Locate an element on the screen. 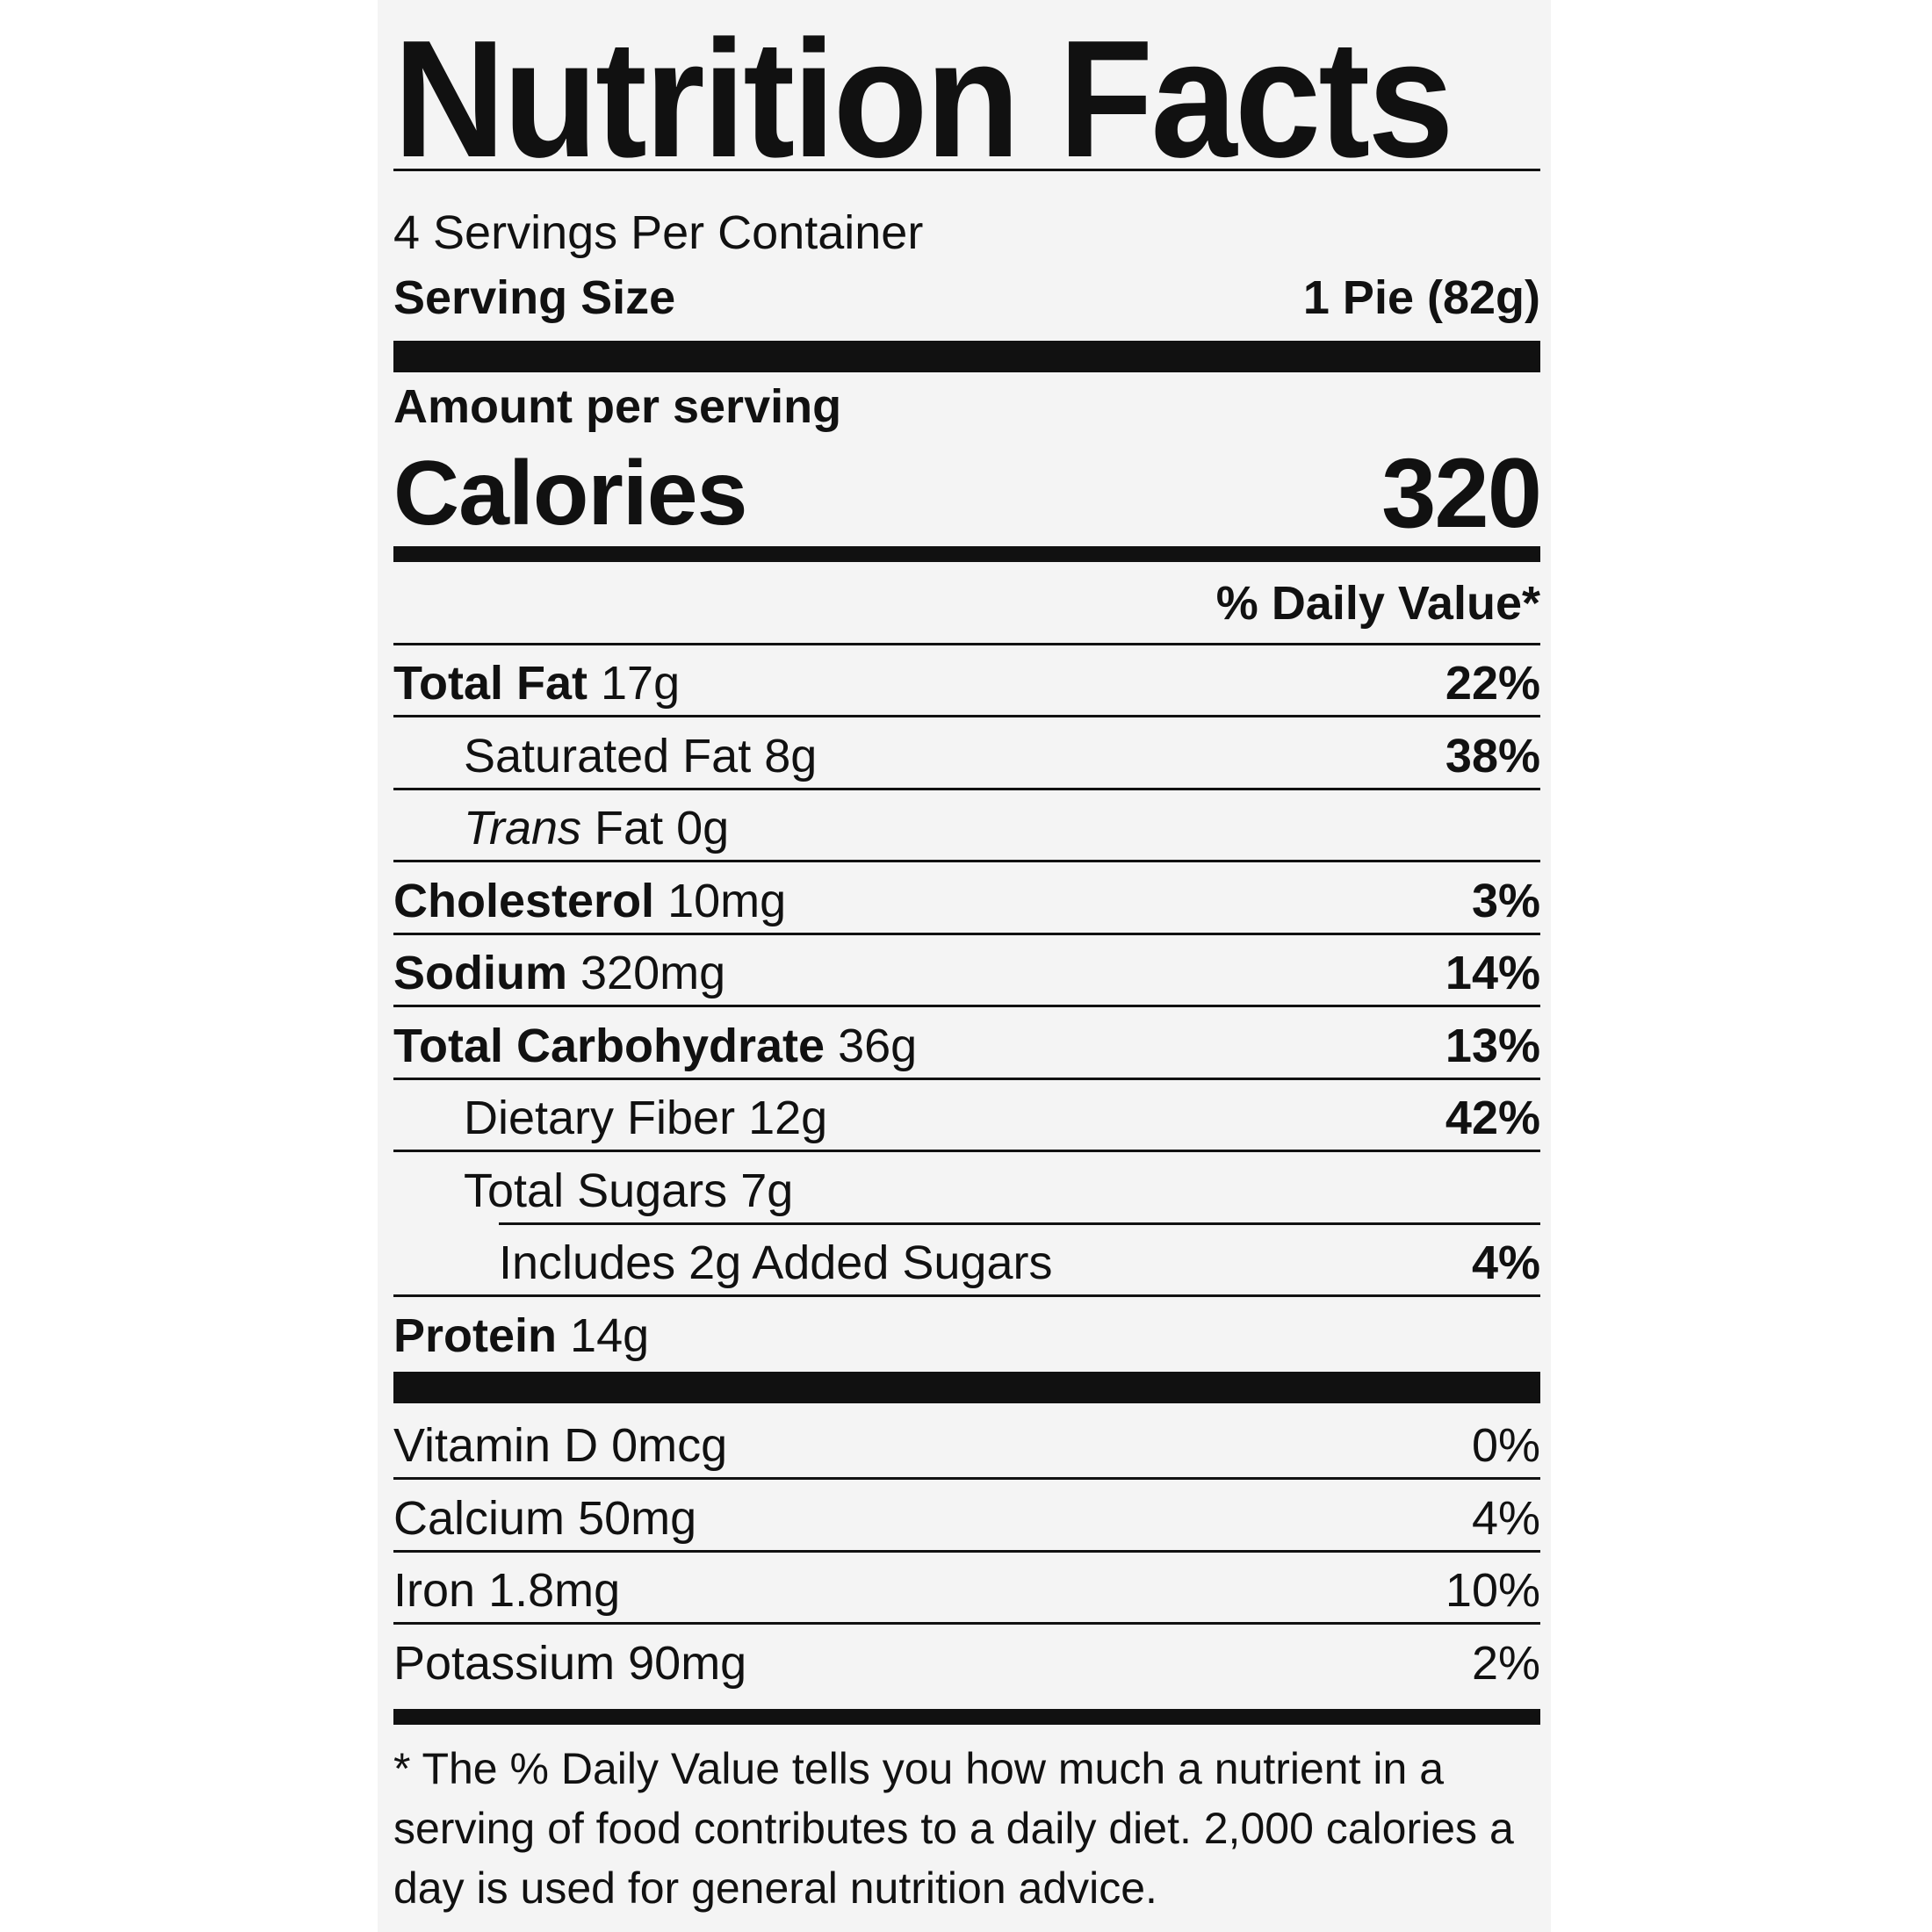 This screenshot has height=1932, width=1932. daily-value-header: % Daily Value* is located at coordinates (1377, 603).